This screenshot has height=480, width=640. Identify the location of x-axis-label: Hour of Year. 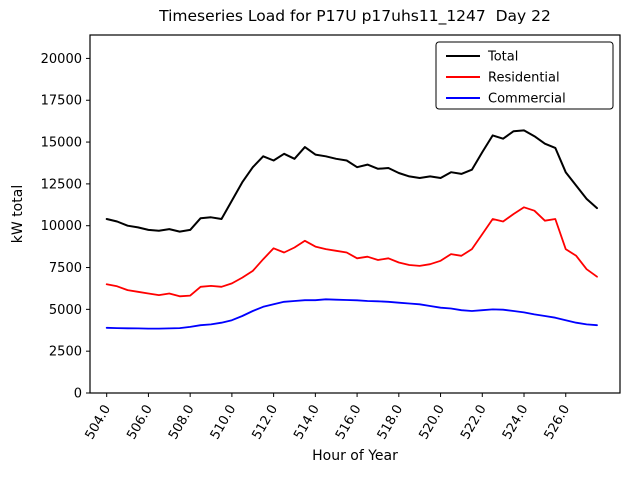
(355, 456).